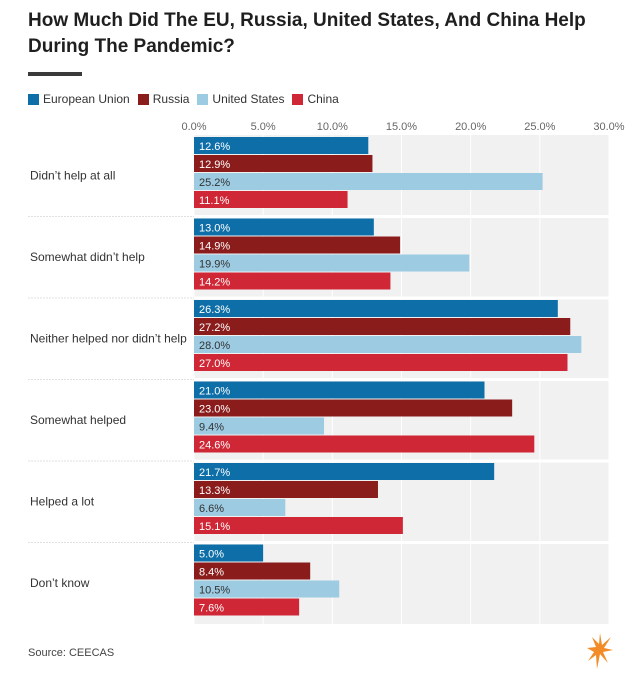 The image size is (634, 679). What do you see at coordinates (214, 147) in the screenshot?
I see `bar-value-label: 12.6%` at bounding box center [214, 147].